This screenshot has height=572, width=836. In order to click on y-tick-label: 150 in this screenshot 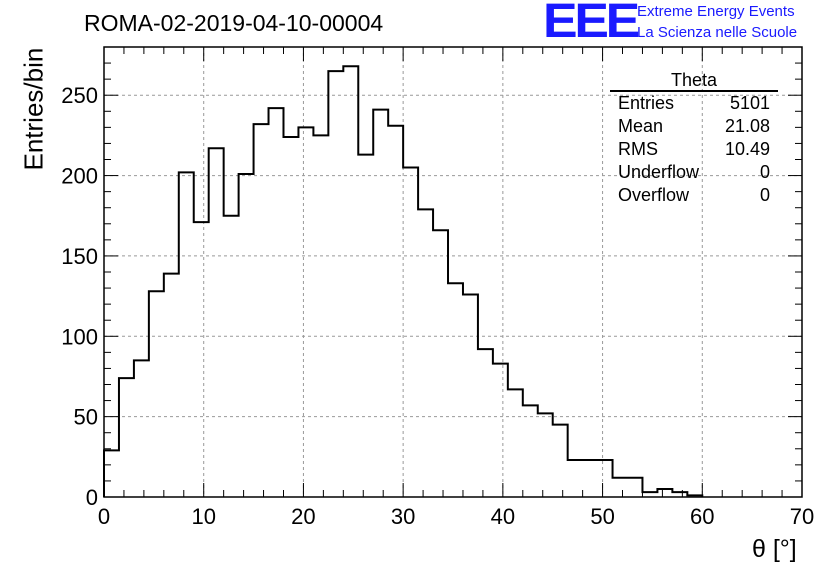, I will do `click(79, 256)`.